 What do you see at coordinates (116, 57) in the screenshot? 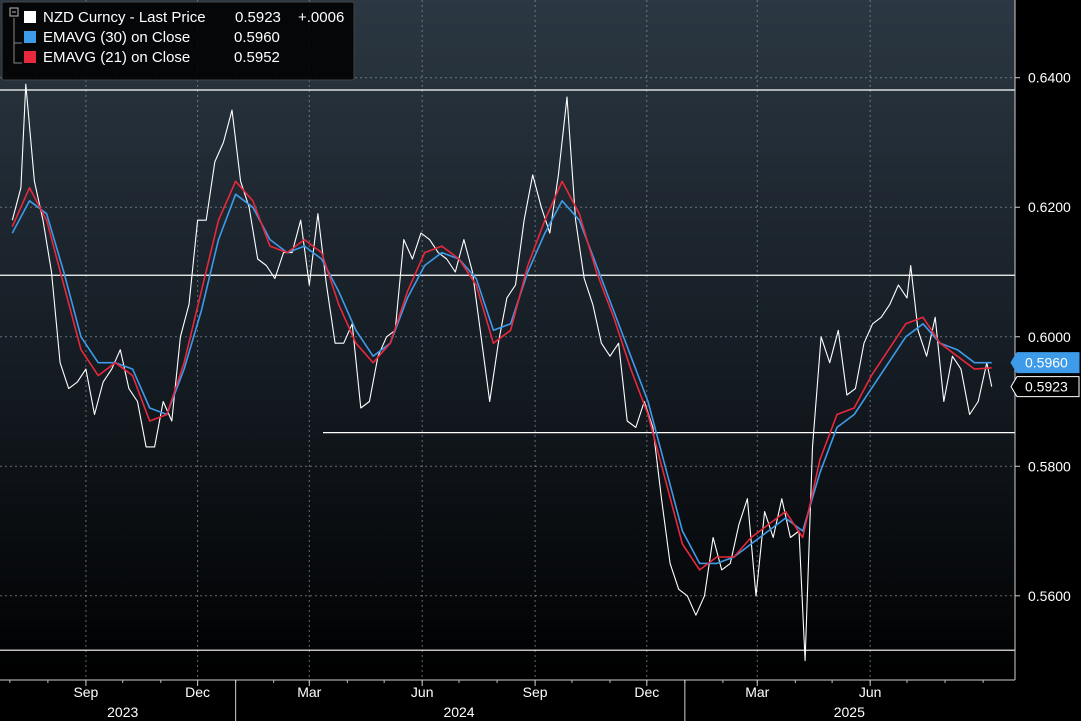
I see `legend-label: EMAVG (21) on Close` at bounding box center [116, 57].